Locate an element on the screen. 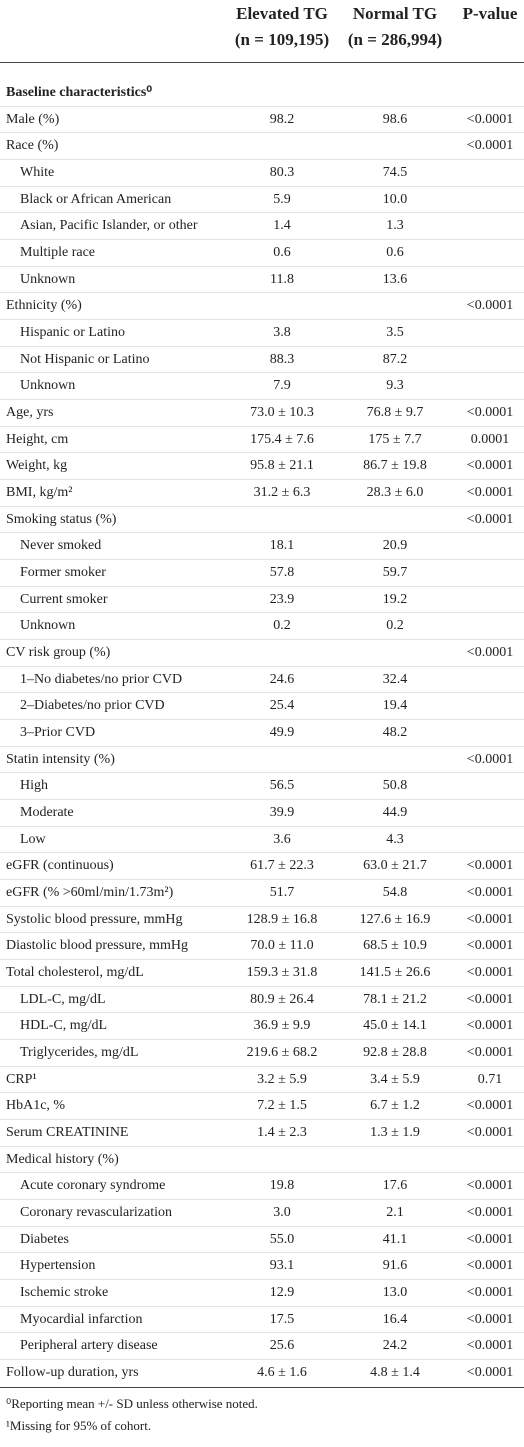  cell: 55.0 is located at coordinates (282, 1239).